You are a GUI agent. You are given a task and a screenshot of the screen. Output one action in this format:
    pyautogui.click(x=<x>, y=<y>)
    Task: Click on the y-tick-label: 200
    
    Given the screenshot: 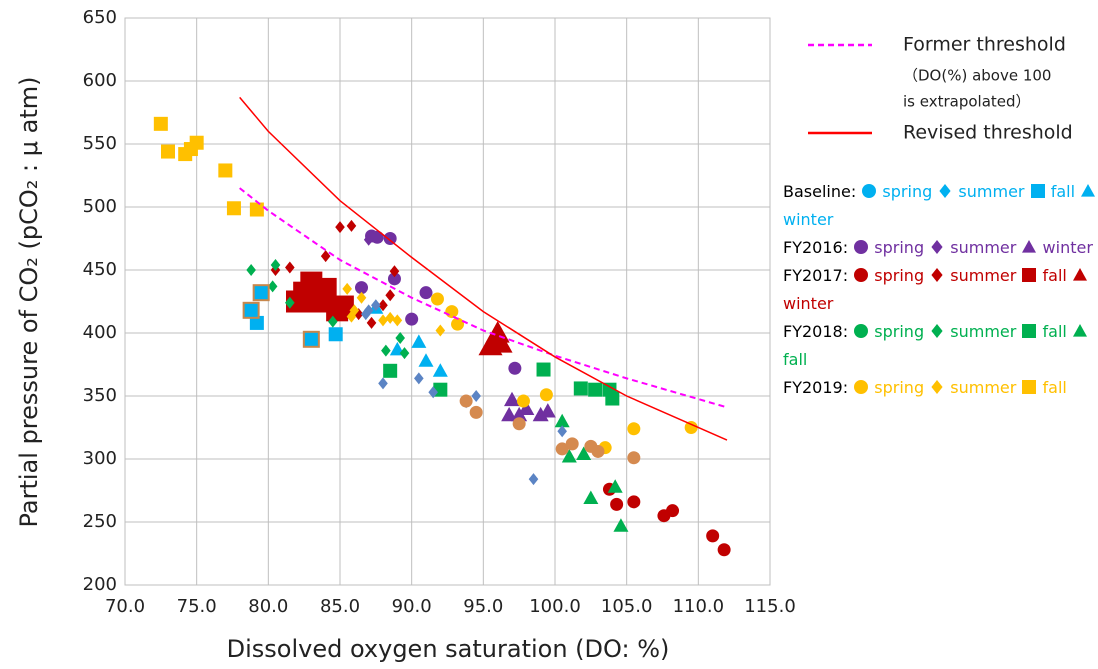 What is the action you would take?
    pyautogui.click(x=100, y=584)
    